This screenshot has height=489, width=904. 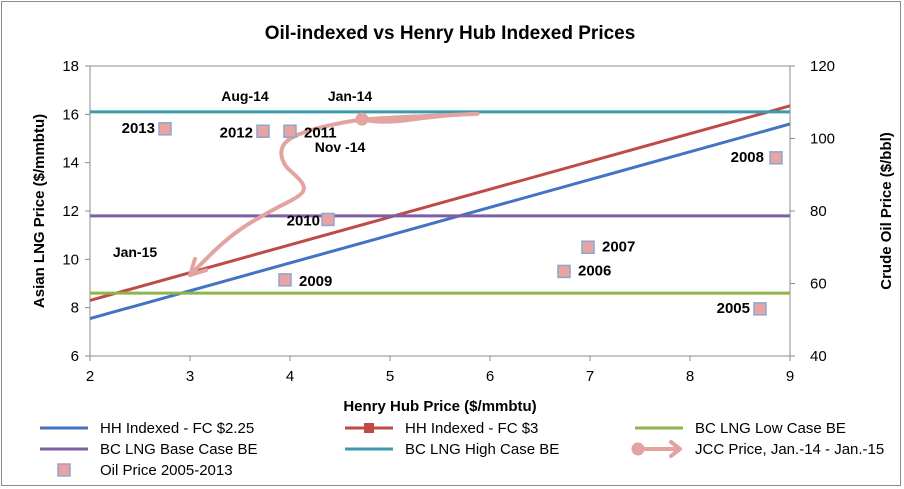 I want to click on y-tick-label: 14, so click(x=70, y=163).